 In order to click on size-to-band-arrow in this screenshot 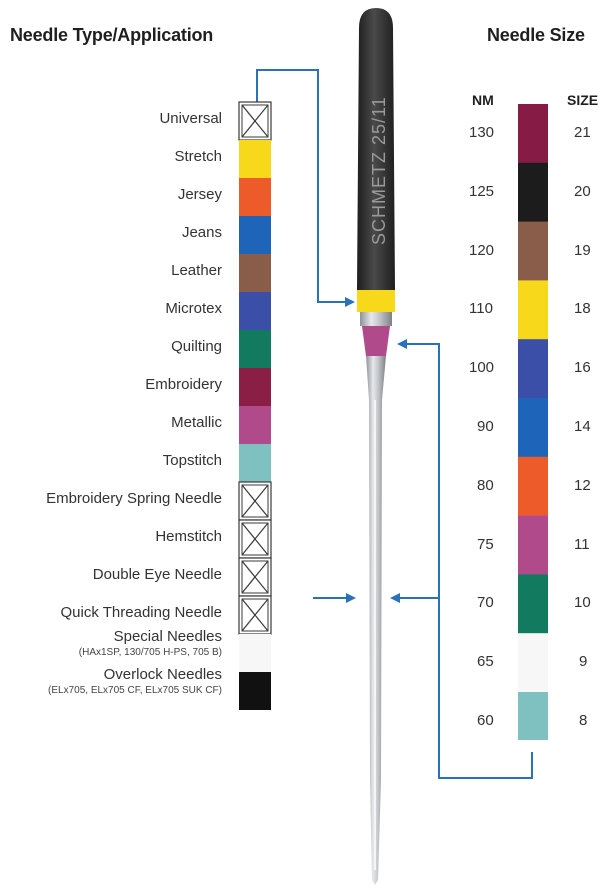, I will do `click(465, 559)`.